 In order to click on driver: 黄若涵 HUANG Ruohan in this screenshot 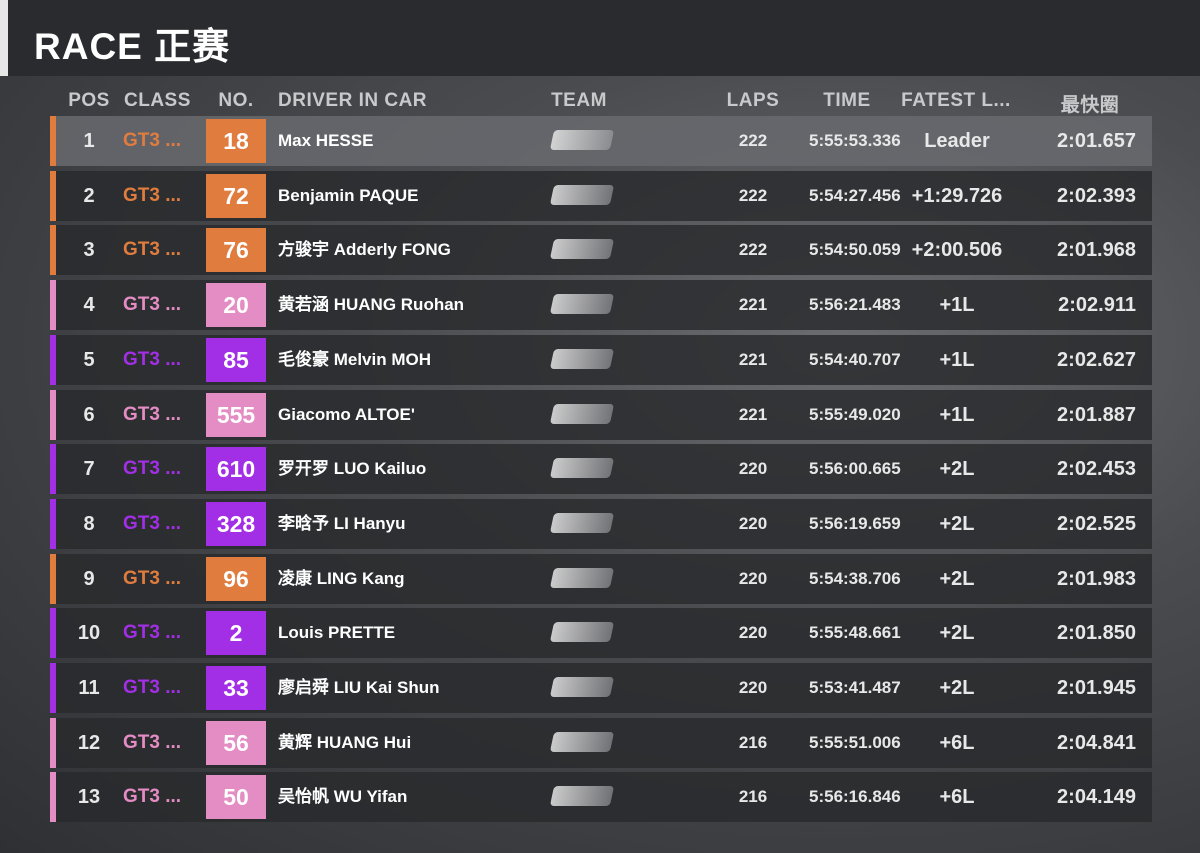, I will do `click(371, 305)`.